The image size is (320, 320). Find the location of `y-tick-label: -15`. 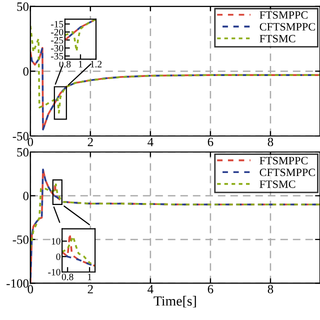

y-tick-label: -15 is located at coordinates (57, 24).